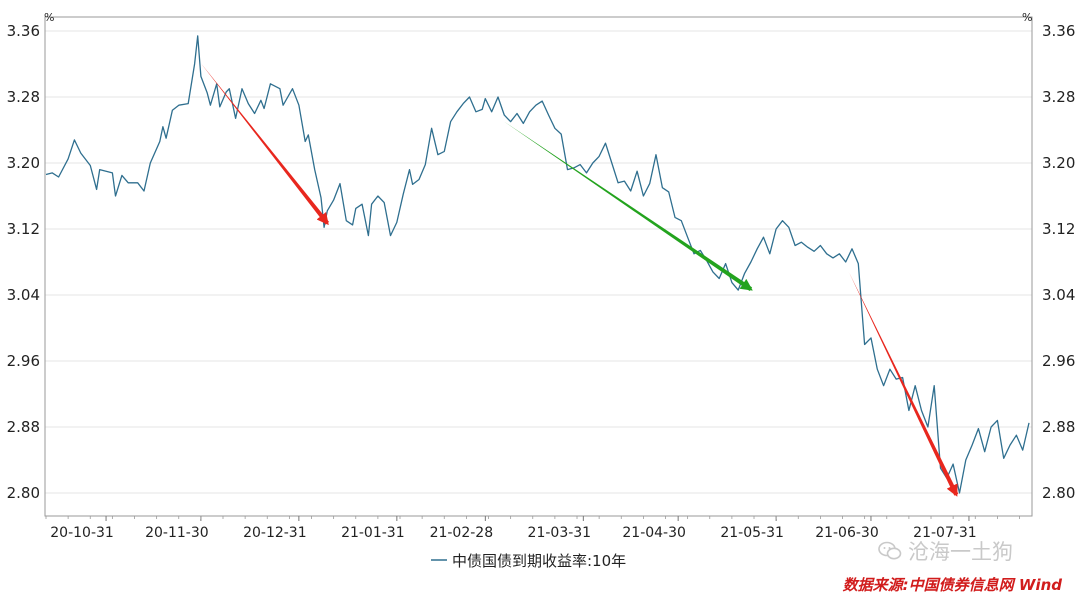 The width and height of the screenshot is (1080, 595). I want to click on y-tick-label-right: 3.20, so click(1058, 163).